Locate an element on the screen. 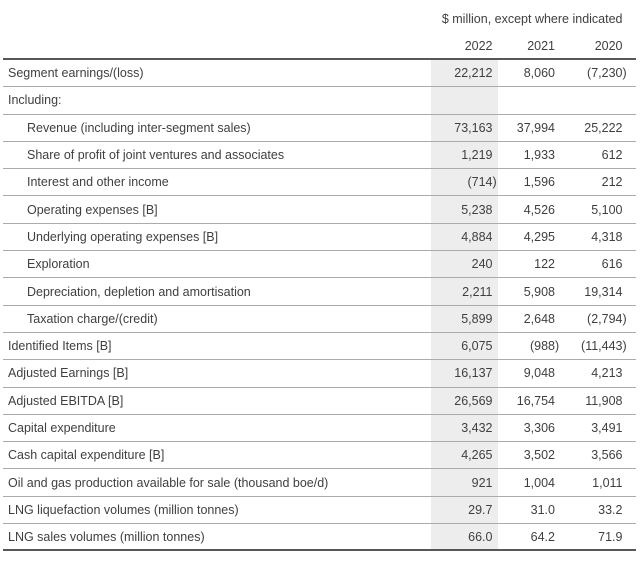 The width and height of the screenshot is (640, 562). value-cell-2022: 5,899 is located at coordinates (464, 318).